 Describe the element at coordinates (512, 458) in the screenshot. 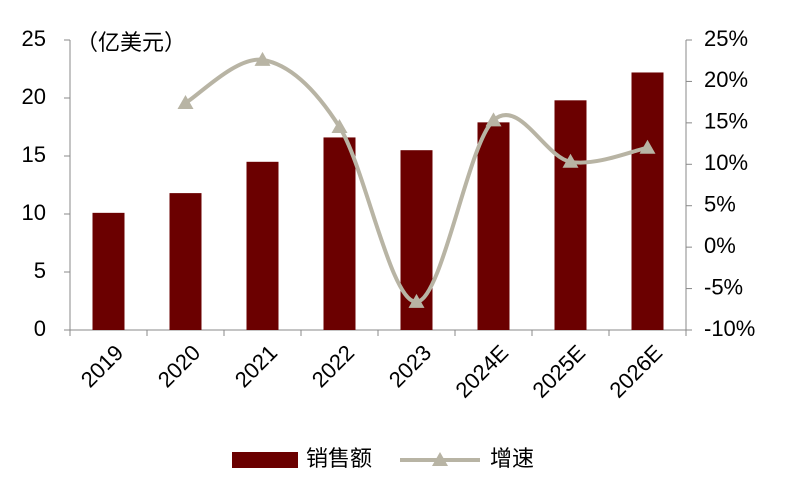

I see `legend-label: 增速` at that location.